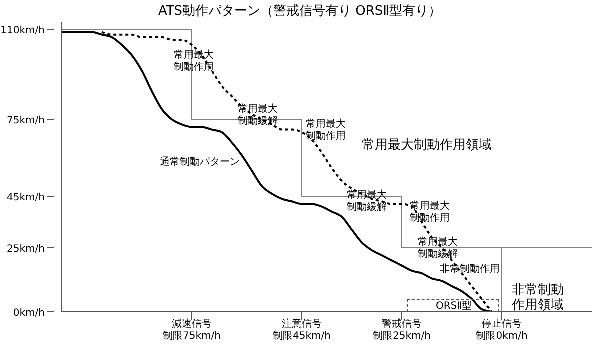 The height and width of the screenshot is (346, 600). What do you see at coordinates (22, 31) in the screenshot?
I see `y-tick-label: 110km/h` at bounding box center [22, 31].